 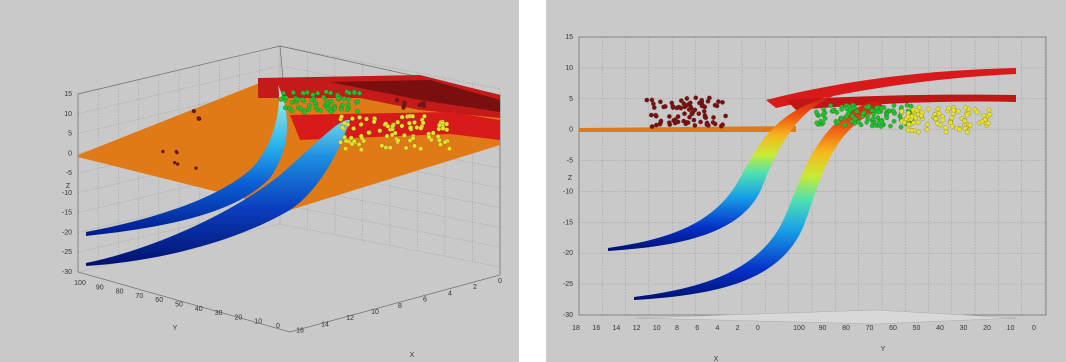 I want to click on y-tick-label: 60, so click(x=893, y=328).